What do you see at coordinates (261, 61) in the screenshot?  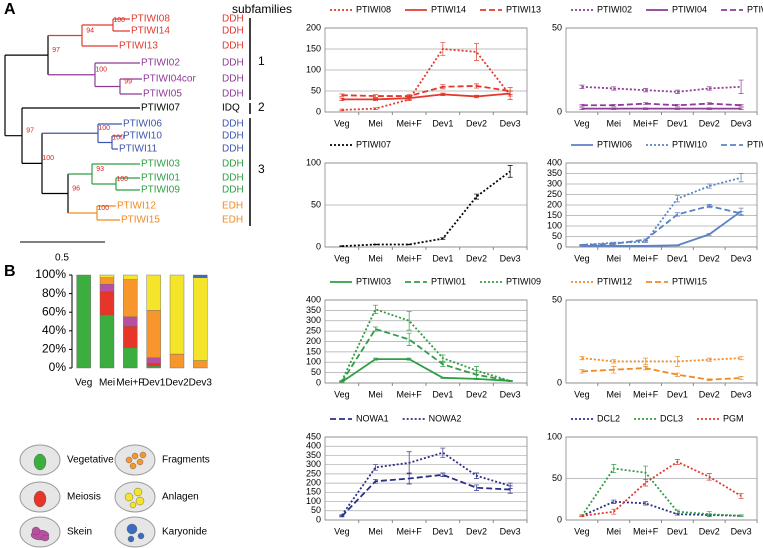 I see `group-label: 1` at bounding box center [261, 61].